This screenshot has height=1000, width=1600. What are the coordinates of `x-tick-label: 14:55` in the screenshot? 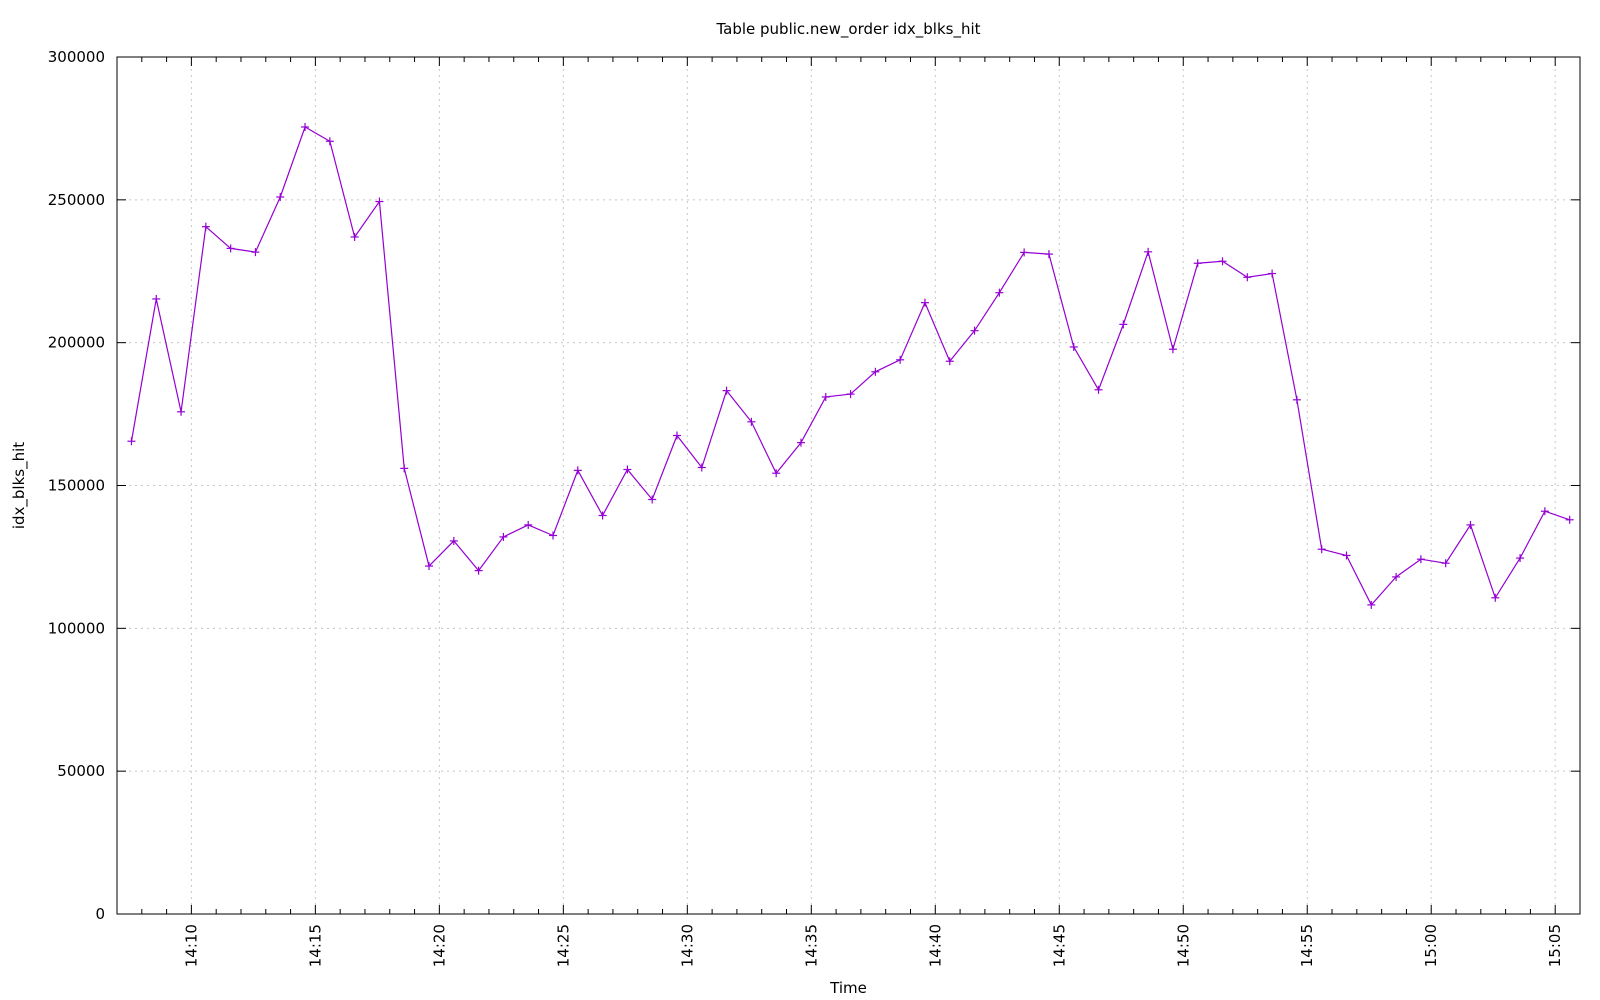 It's located at (1307, 945).